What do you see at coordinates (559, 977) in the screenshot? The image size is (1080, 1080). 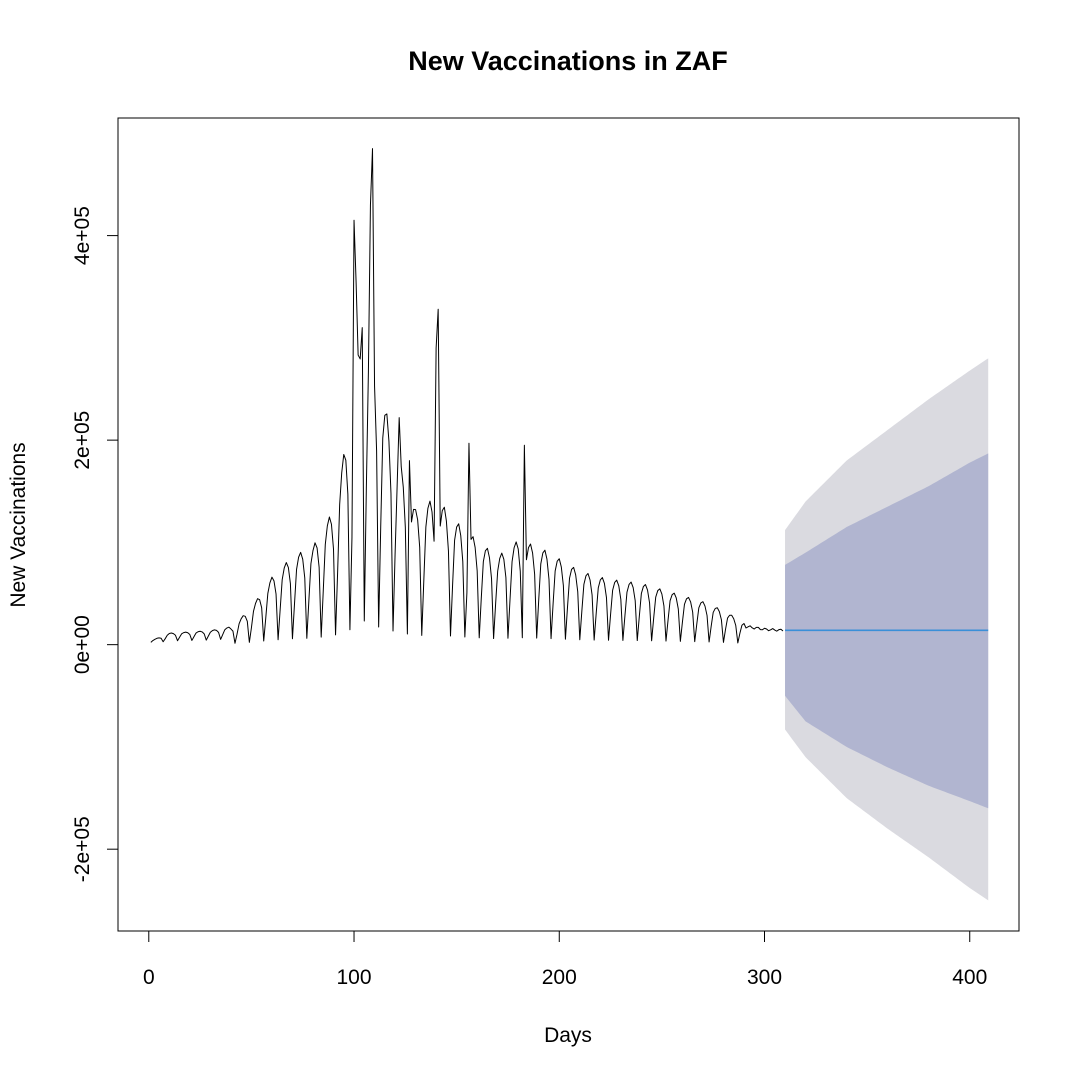 I see `x-tick-label: 200` at bounding box center [559, 977].